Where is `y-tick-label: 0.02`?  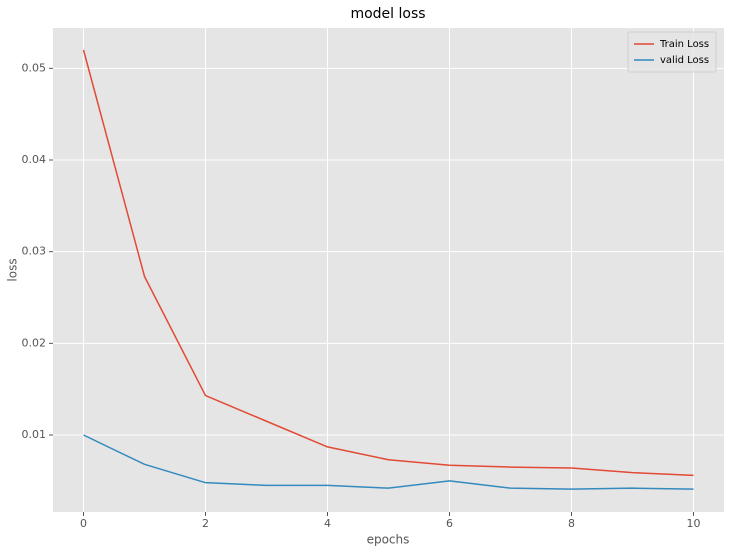 y-tick-label: 0.02 is located at coordinates (34, 342).